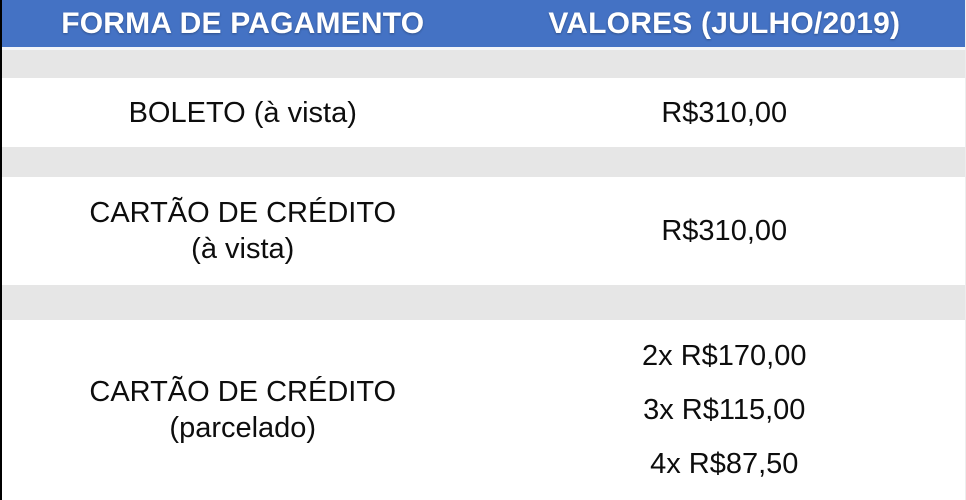 This screenshot has width=966, height=500. I want to click on method-sublabel: (parcelado), so click(243, 428).